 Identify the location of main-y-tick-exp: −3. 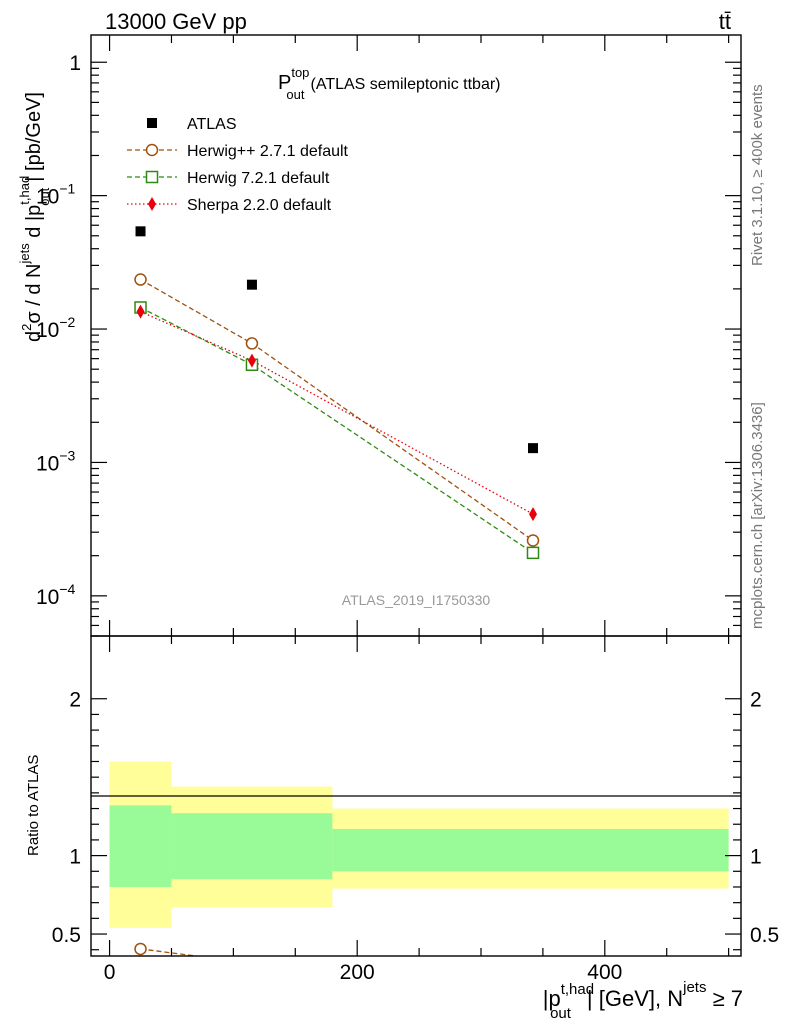
(67, 455).